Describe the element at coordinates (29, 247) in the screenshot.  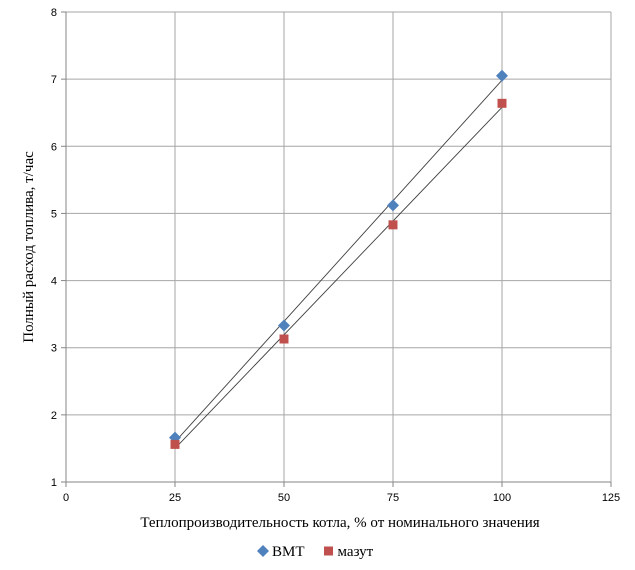
I see `y-axis-title: Полный расход топлива, т/час` at that location.